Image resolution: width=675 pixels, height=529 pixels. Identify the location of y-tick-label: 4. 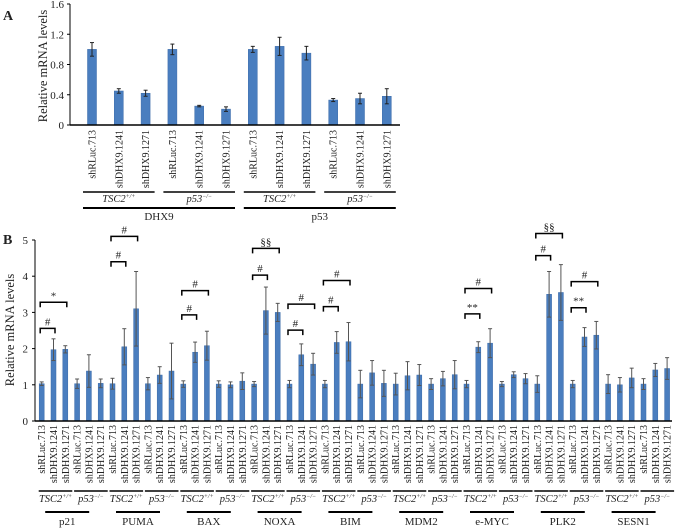
(26, 277).